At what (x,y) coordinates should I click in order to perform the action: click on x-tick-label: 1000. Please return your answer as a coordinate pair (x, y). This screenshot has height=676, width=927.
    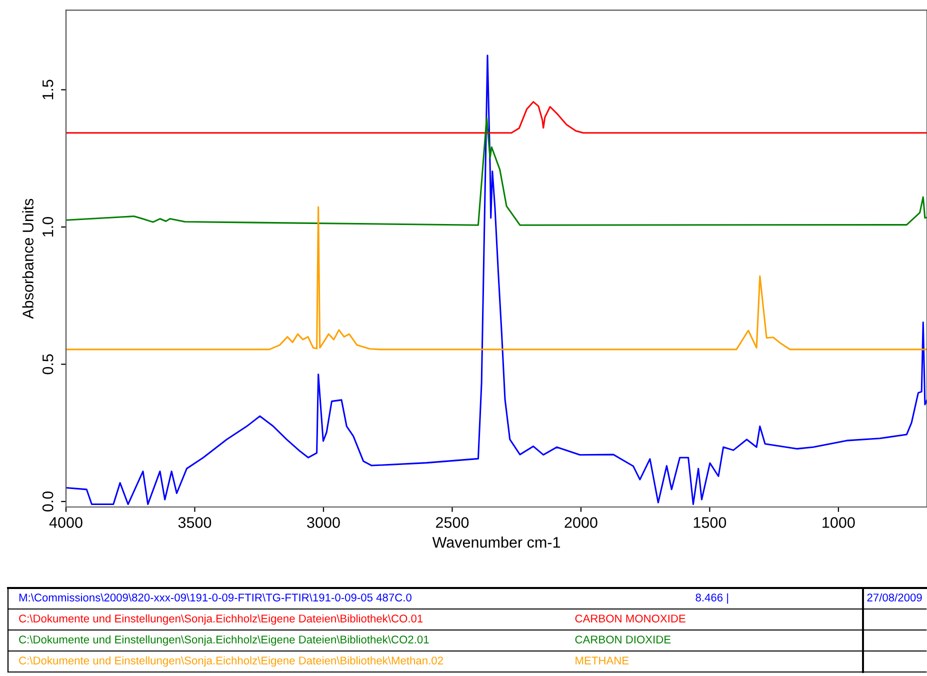
    Looking at the image, I should click on (838, 522).